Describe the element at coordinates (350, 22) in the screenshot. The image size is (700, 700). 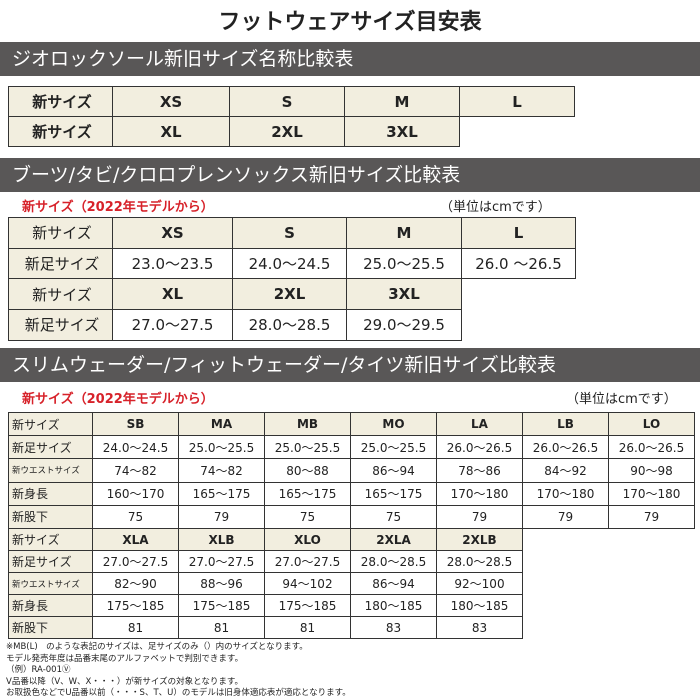
I see `page-title: フットウェアサイズ目安表` at that location.